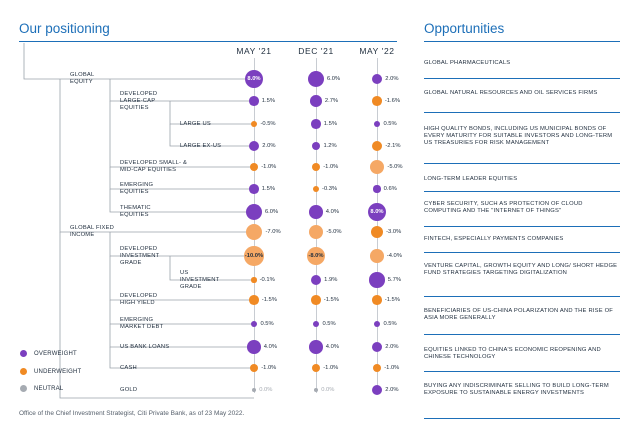 This screenshot has width=640, height=436. I want to click on row-label-large-ex-us: LARGE EX-US, so click(201, 145).